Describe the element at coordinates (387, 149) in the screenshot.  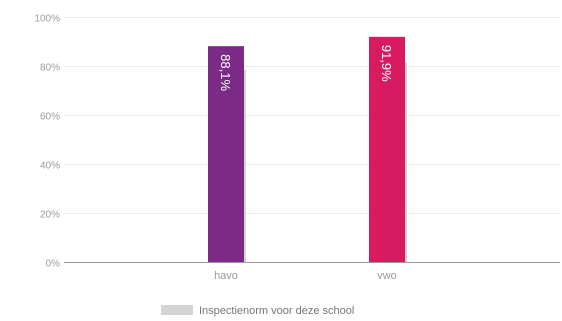
I see `bar-vwo` at that location.